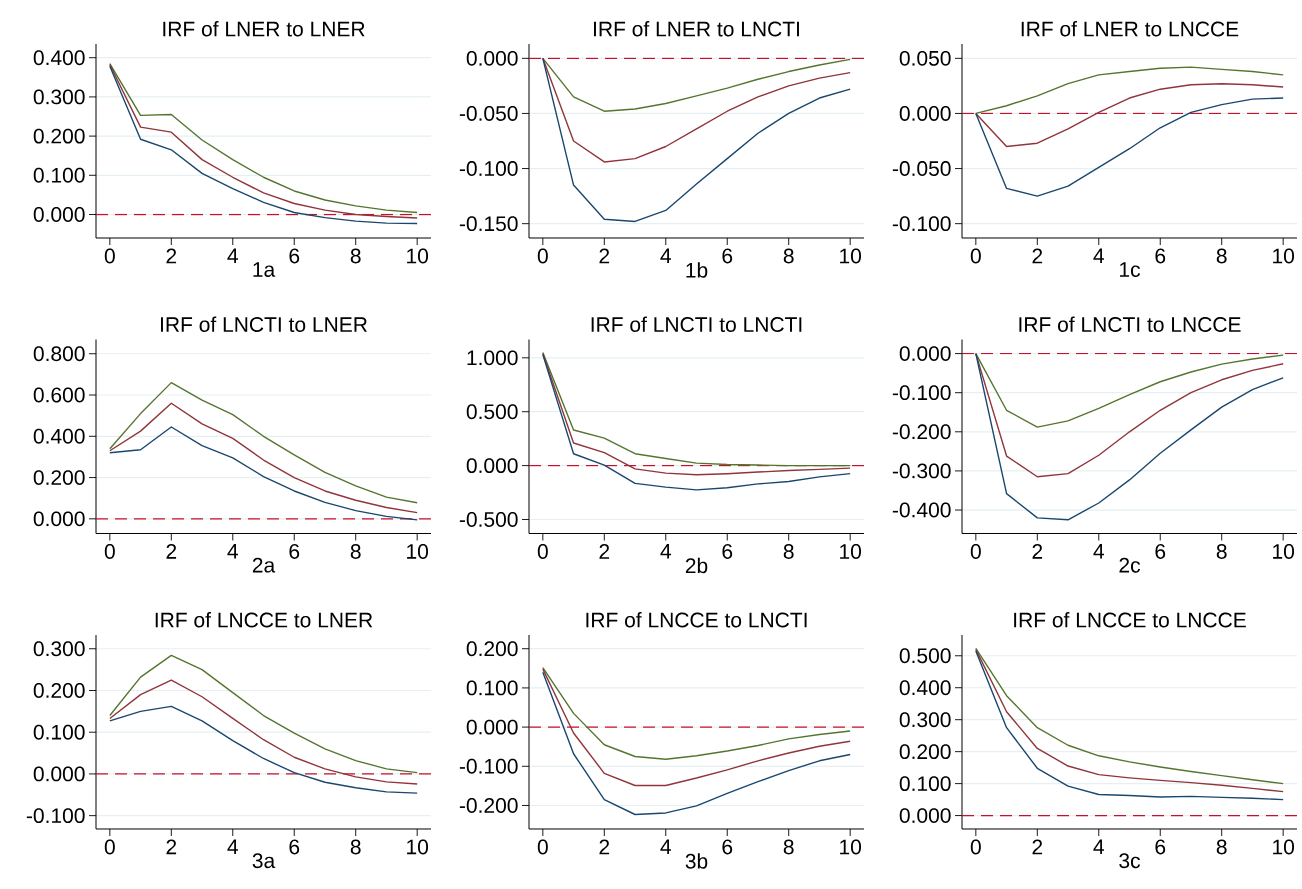  Describe the element at coordinates (697, 270) in the screenshot. I see `x-axis-title: 1b` at that location.